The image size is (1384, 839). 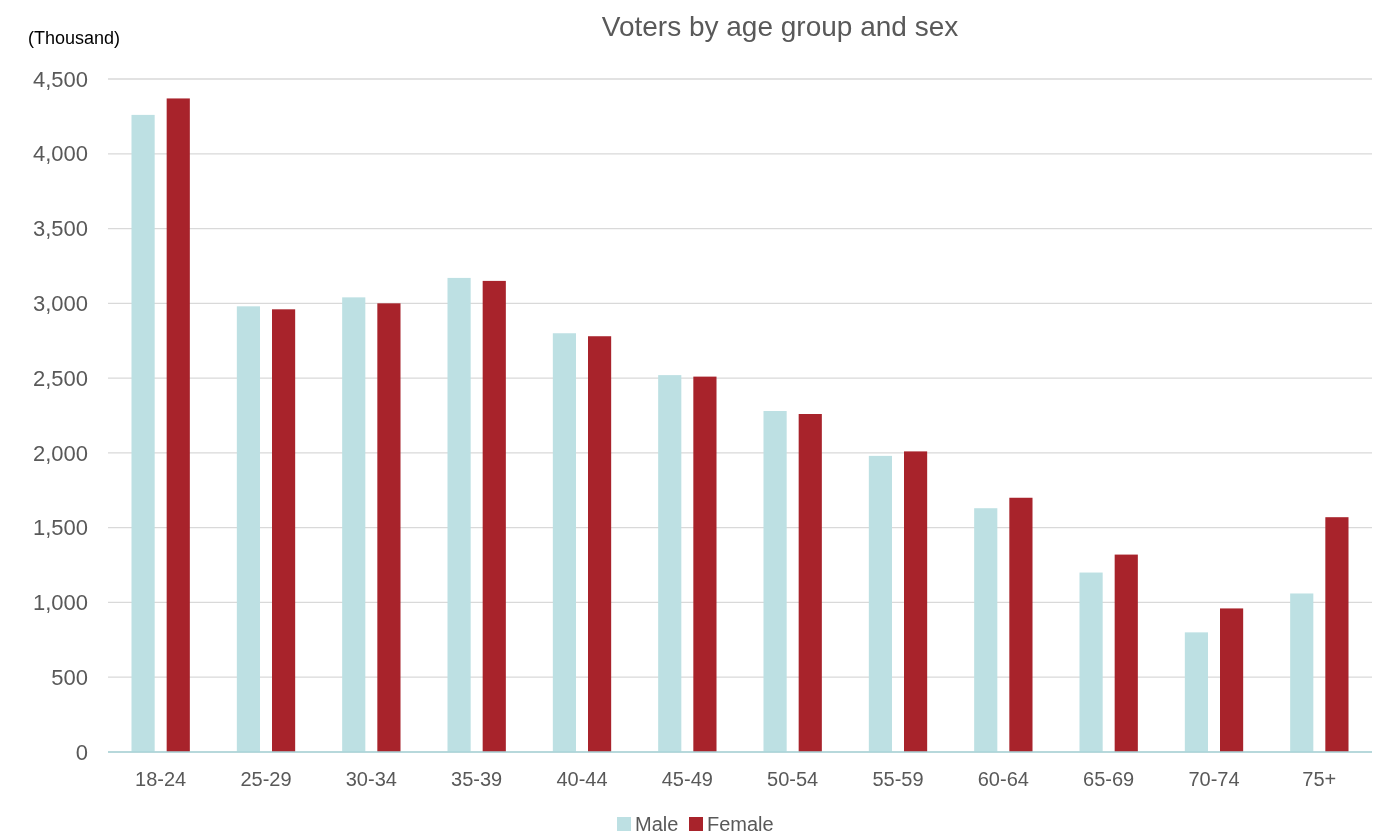 I want to click on y-tick-label: 3,000, so click(x=60, y=304).